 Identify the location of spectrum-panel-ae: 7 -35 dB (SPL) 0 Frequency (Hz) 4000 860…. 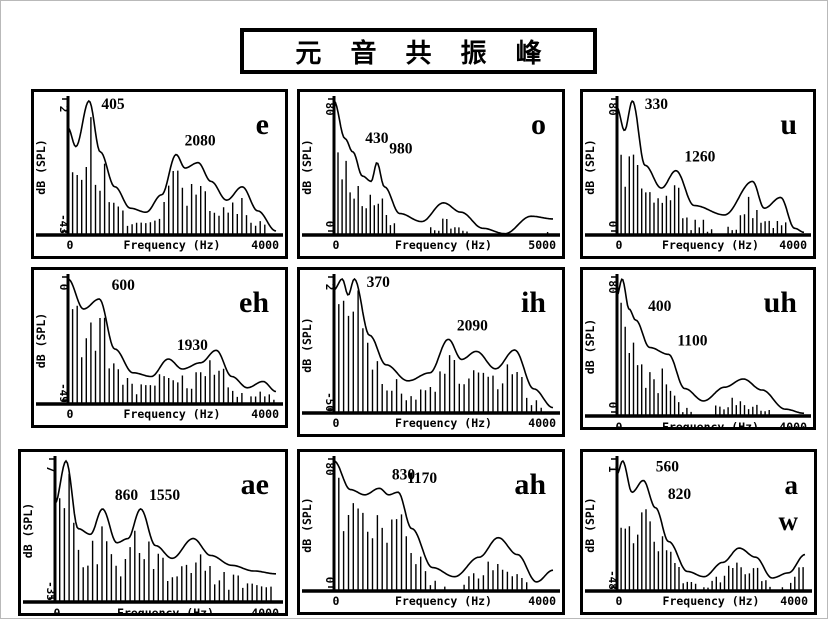
(153, 532).